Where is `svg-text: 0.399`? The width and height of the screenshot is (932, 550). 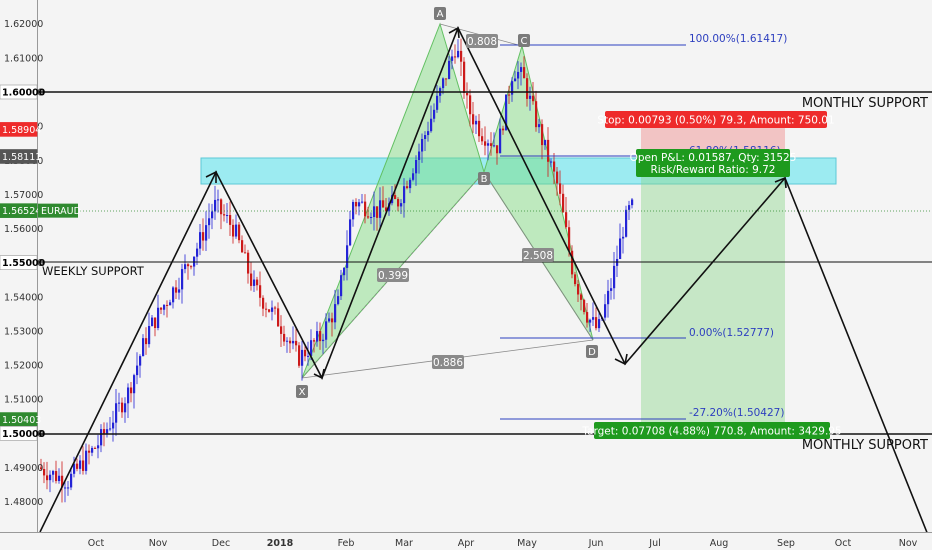 svg-text: 0.399 is located at coordinates (393, 276).